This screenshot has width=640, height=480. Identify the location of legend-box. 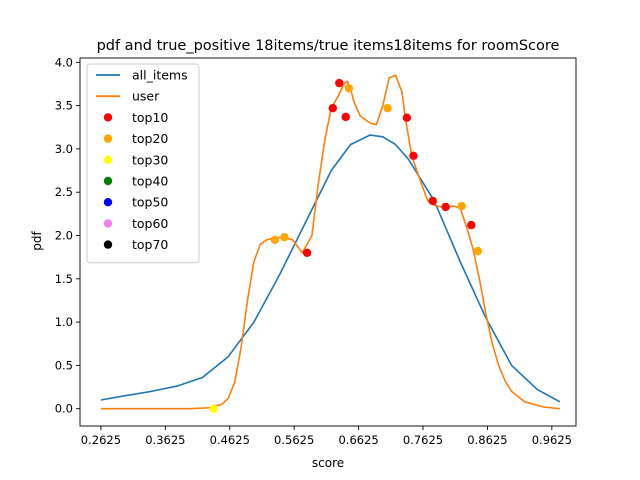
(143, 163).